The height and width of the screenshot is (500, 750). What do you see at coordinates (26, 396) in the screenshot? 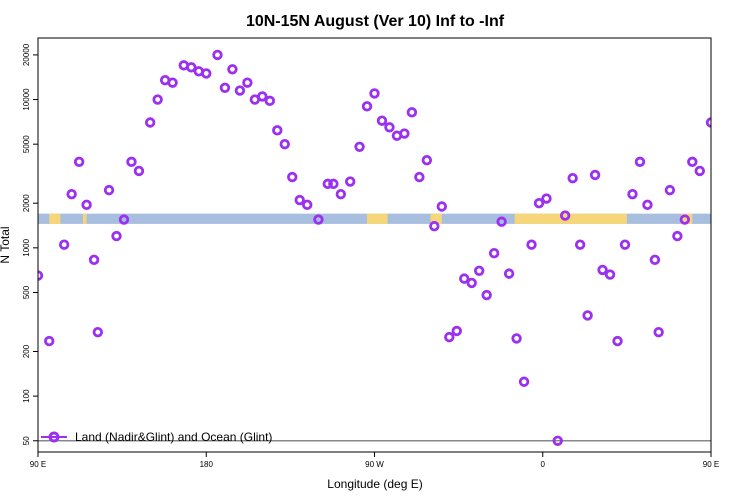
I see `y-tick-label: 100` at bounding box center [26, 396].